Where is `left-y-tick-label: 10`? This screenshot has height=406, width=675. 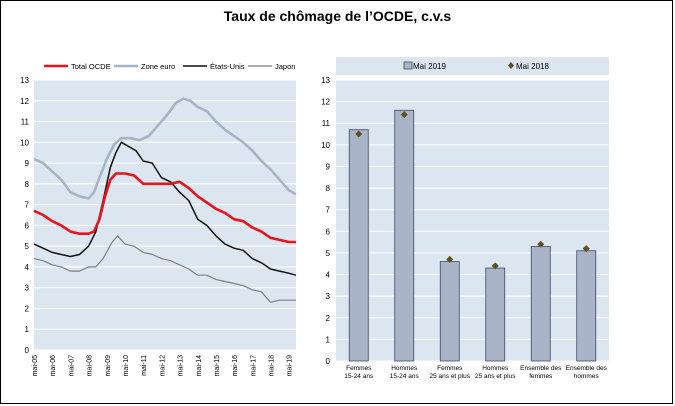 left-y-tick-label: 10 is located at coordinates (24, 142).